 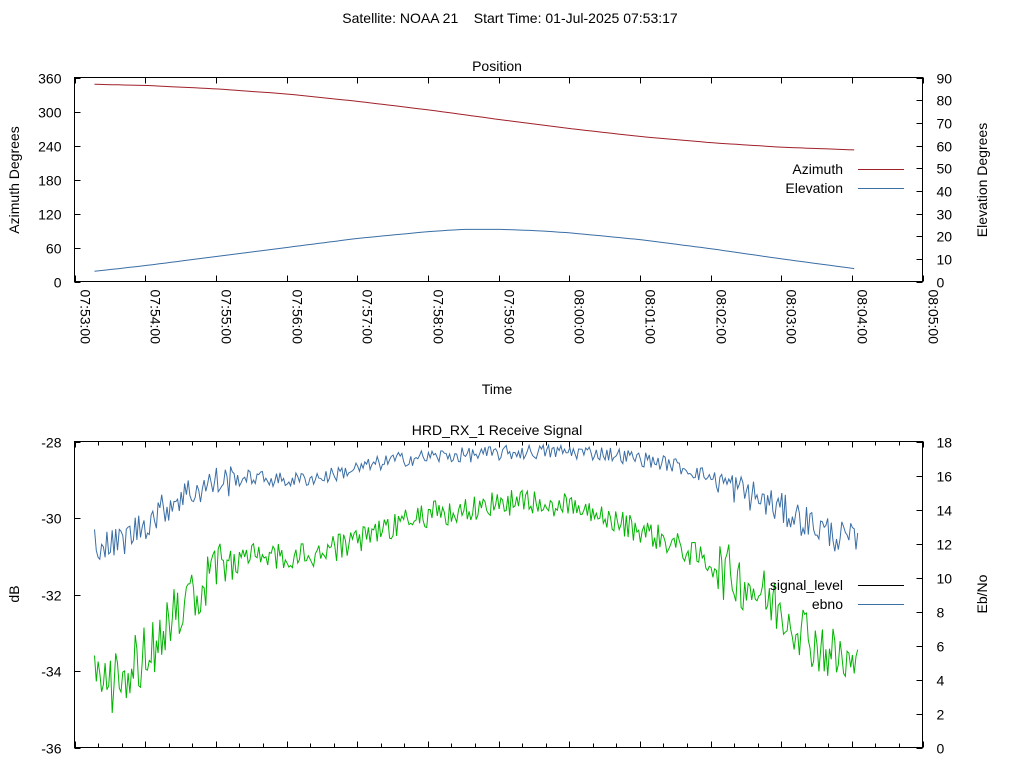 I want to click on y-tick-label: -28, so click(x=51, y=443).